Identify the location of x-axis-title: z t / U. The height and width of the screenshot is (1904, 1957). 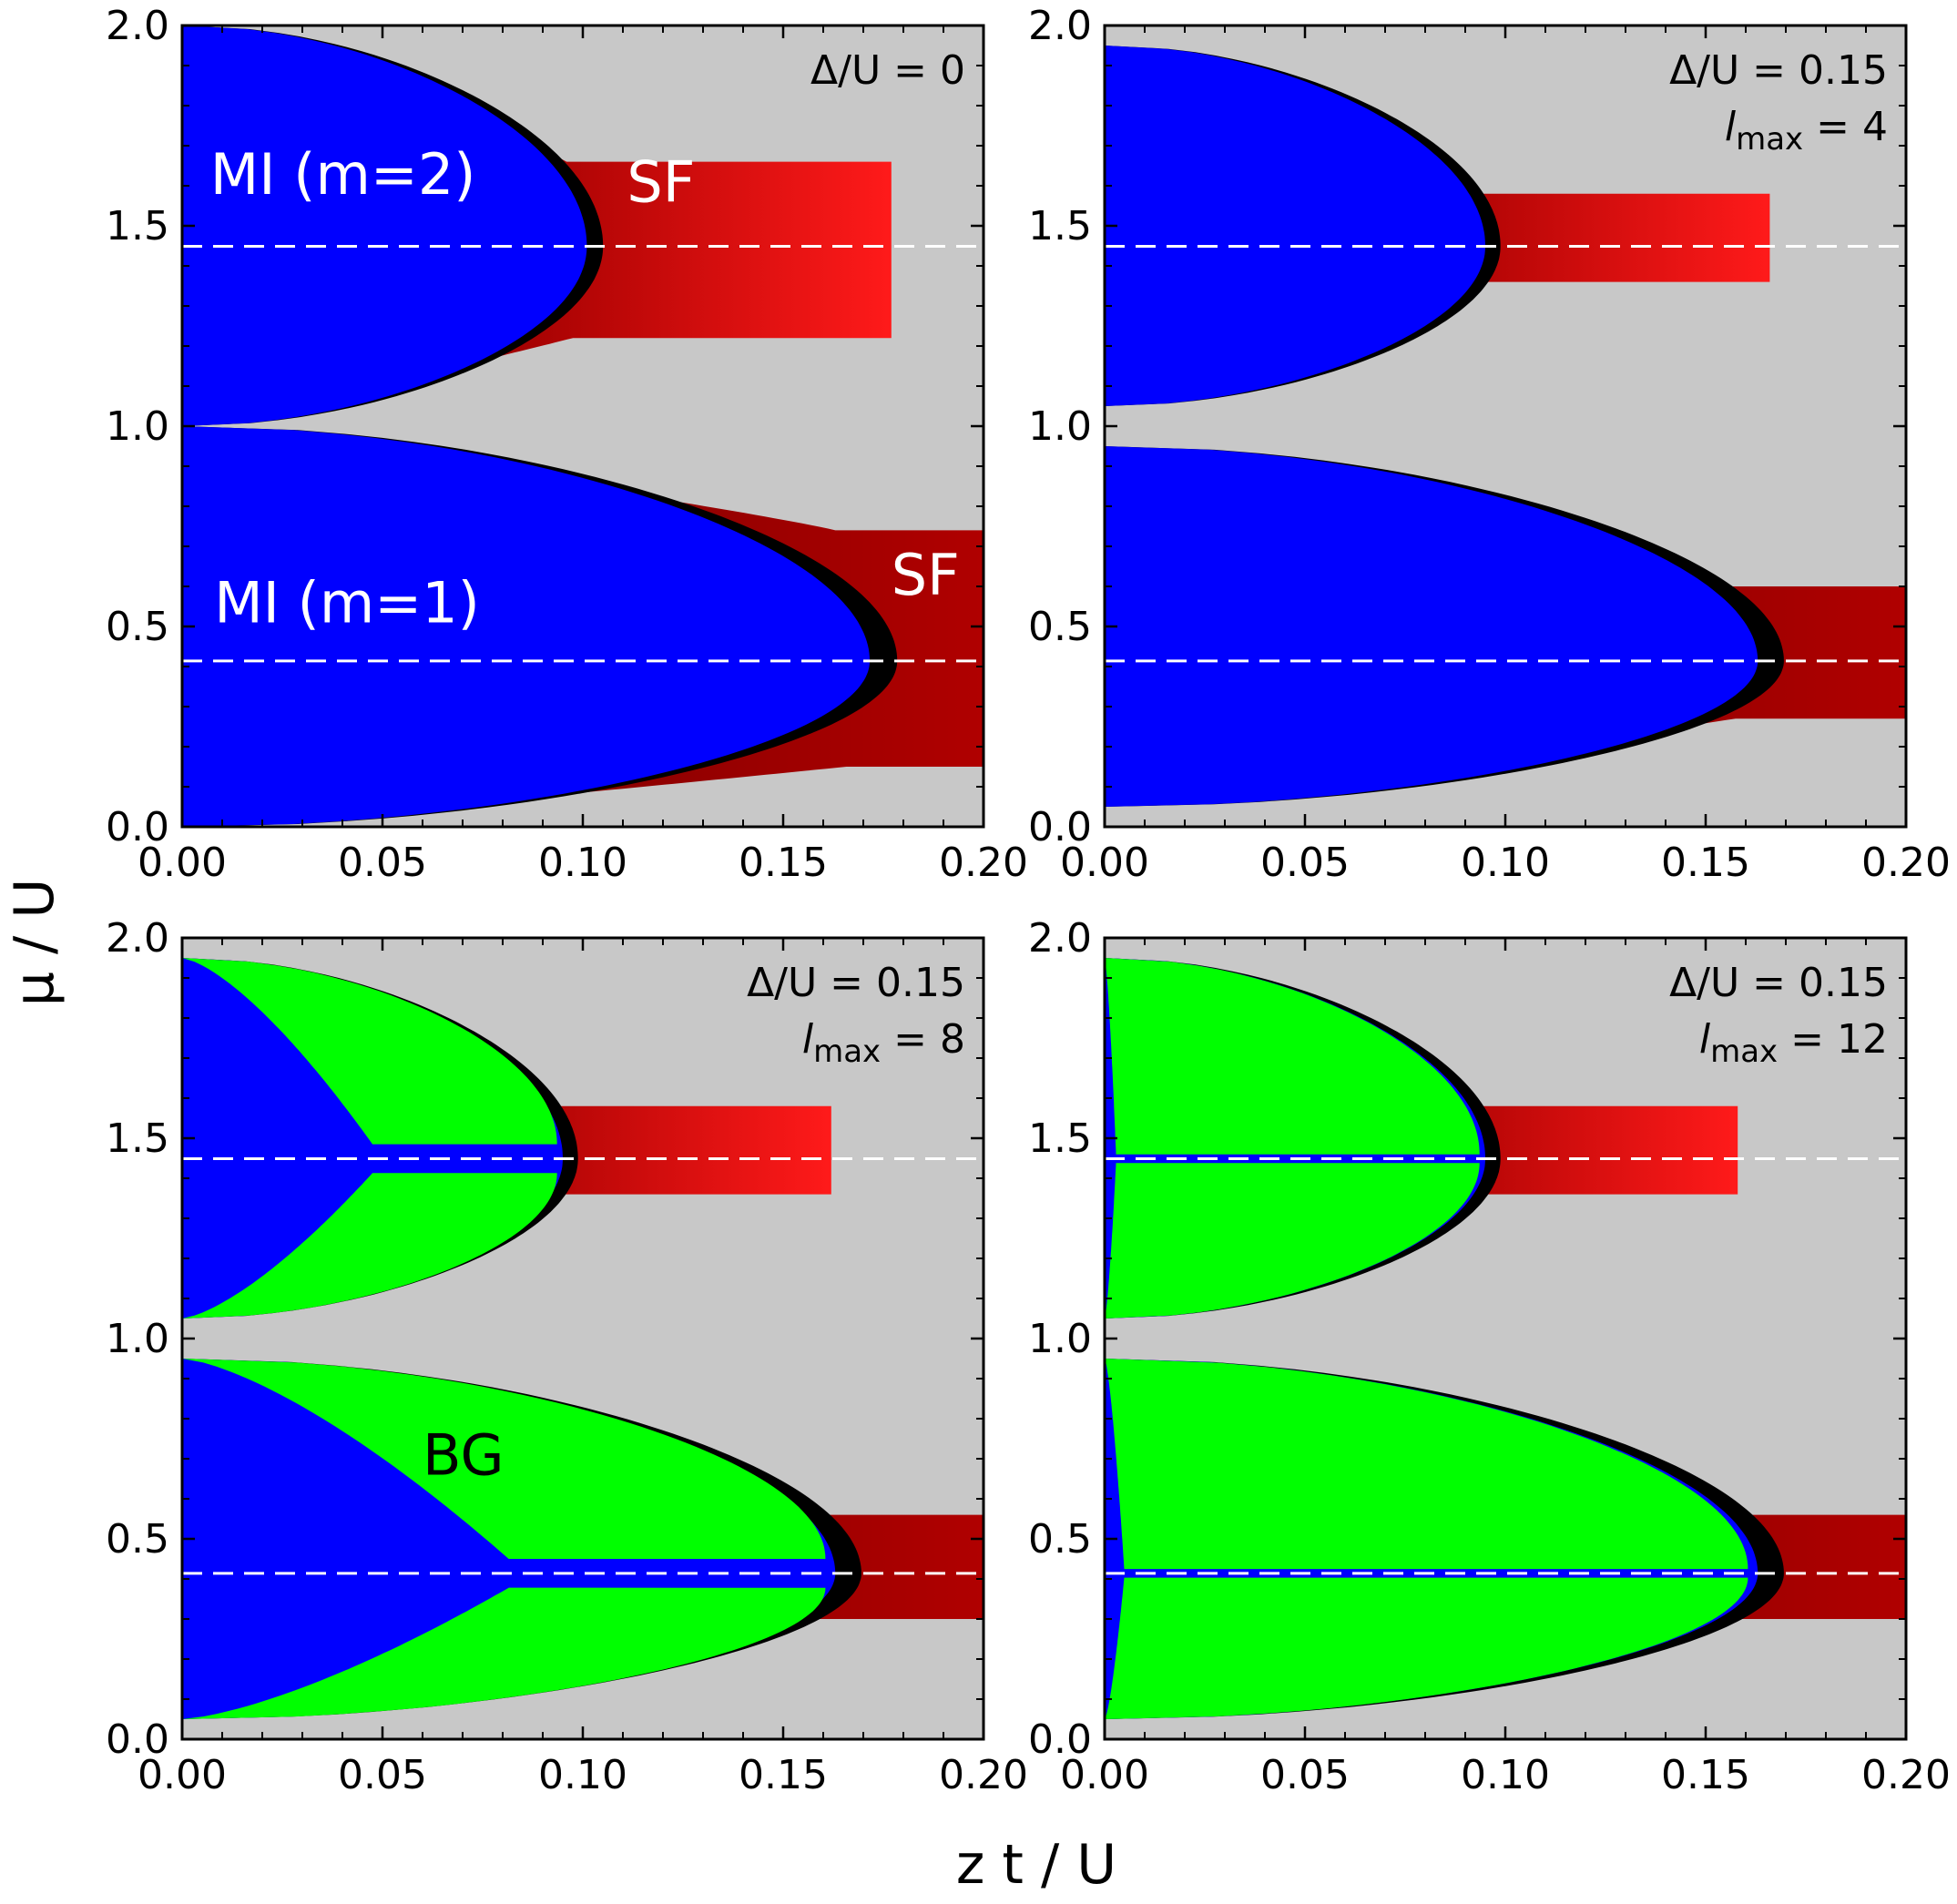
(1036, 1865).